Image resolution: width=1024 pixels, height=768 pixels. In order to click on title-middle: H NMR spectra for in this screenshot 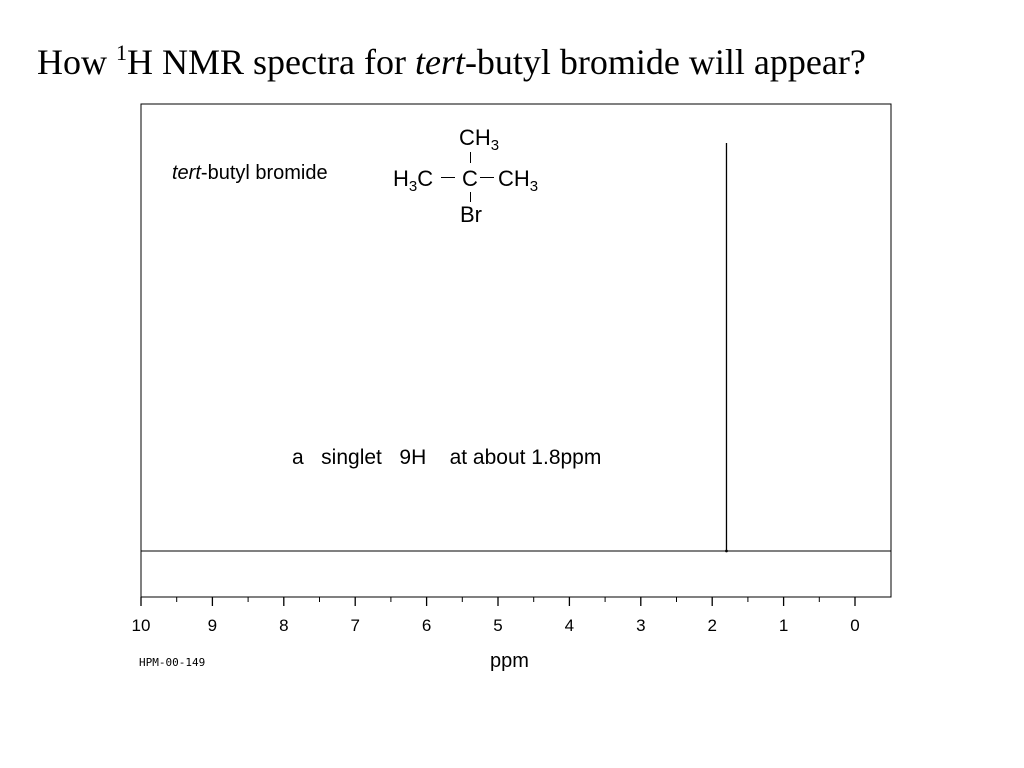, I will do `click(271, 62)`.